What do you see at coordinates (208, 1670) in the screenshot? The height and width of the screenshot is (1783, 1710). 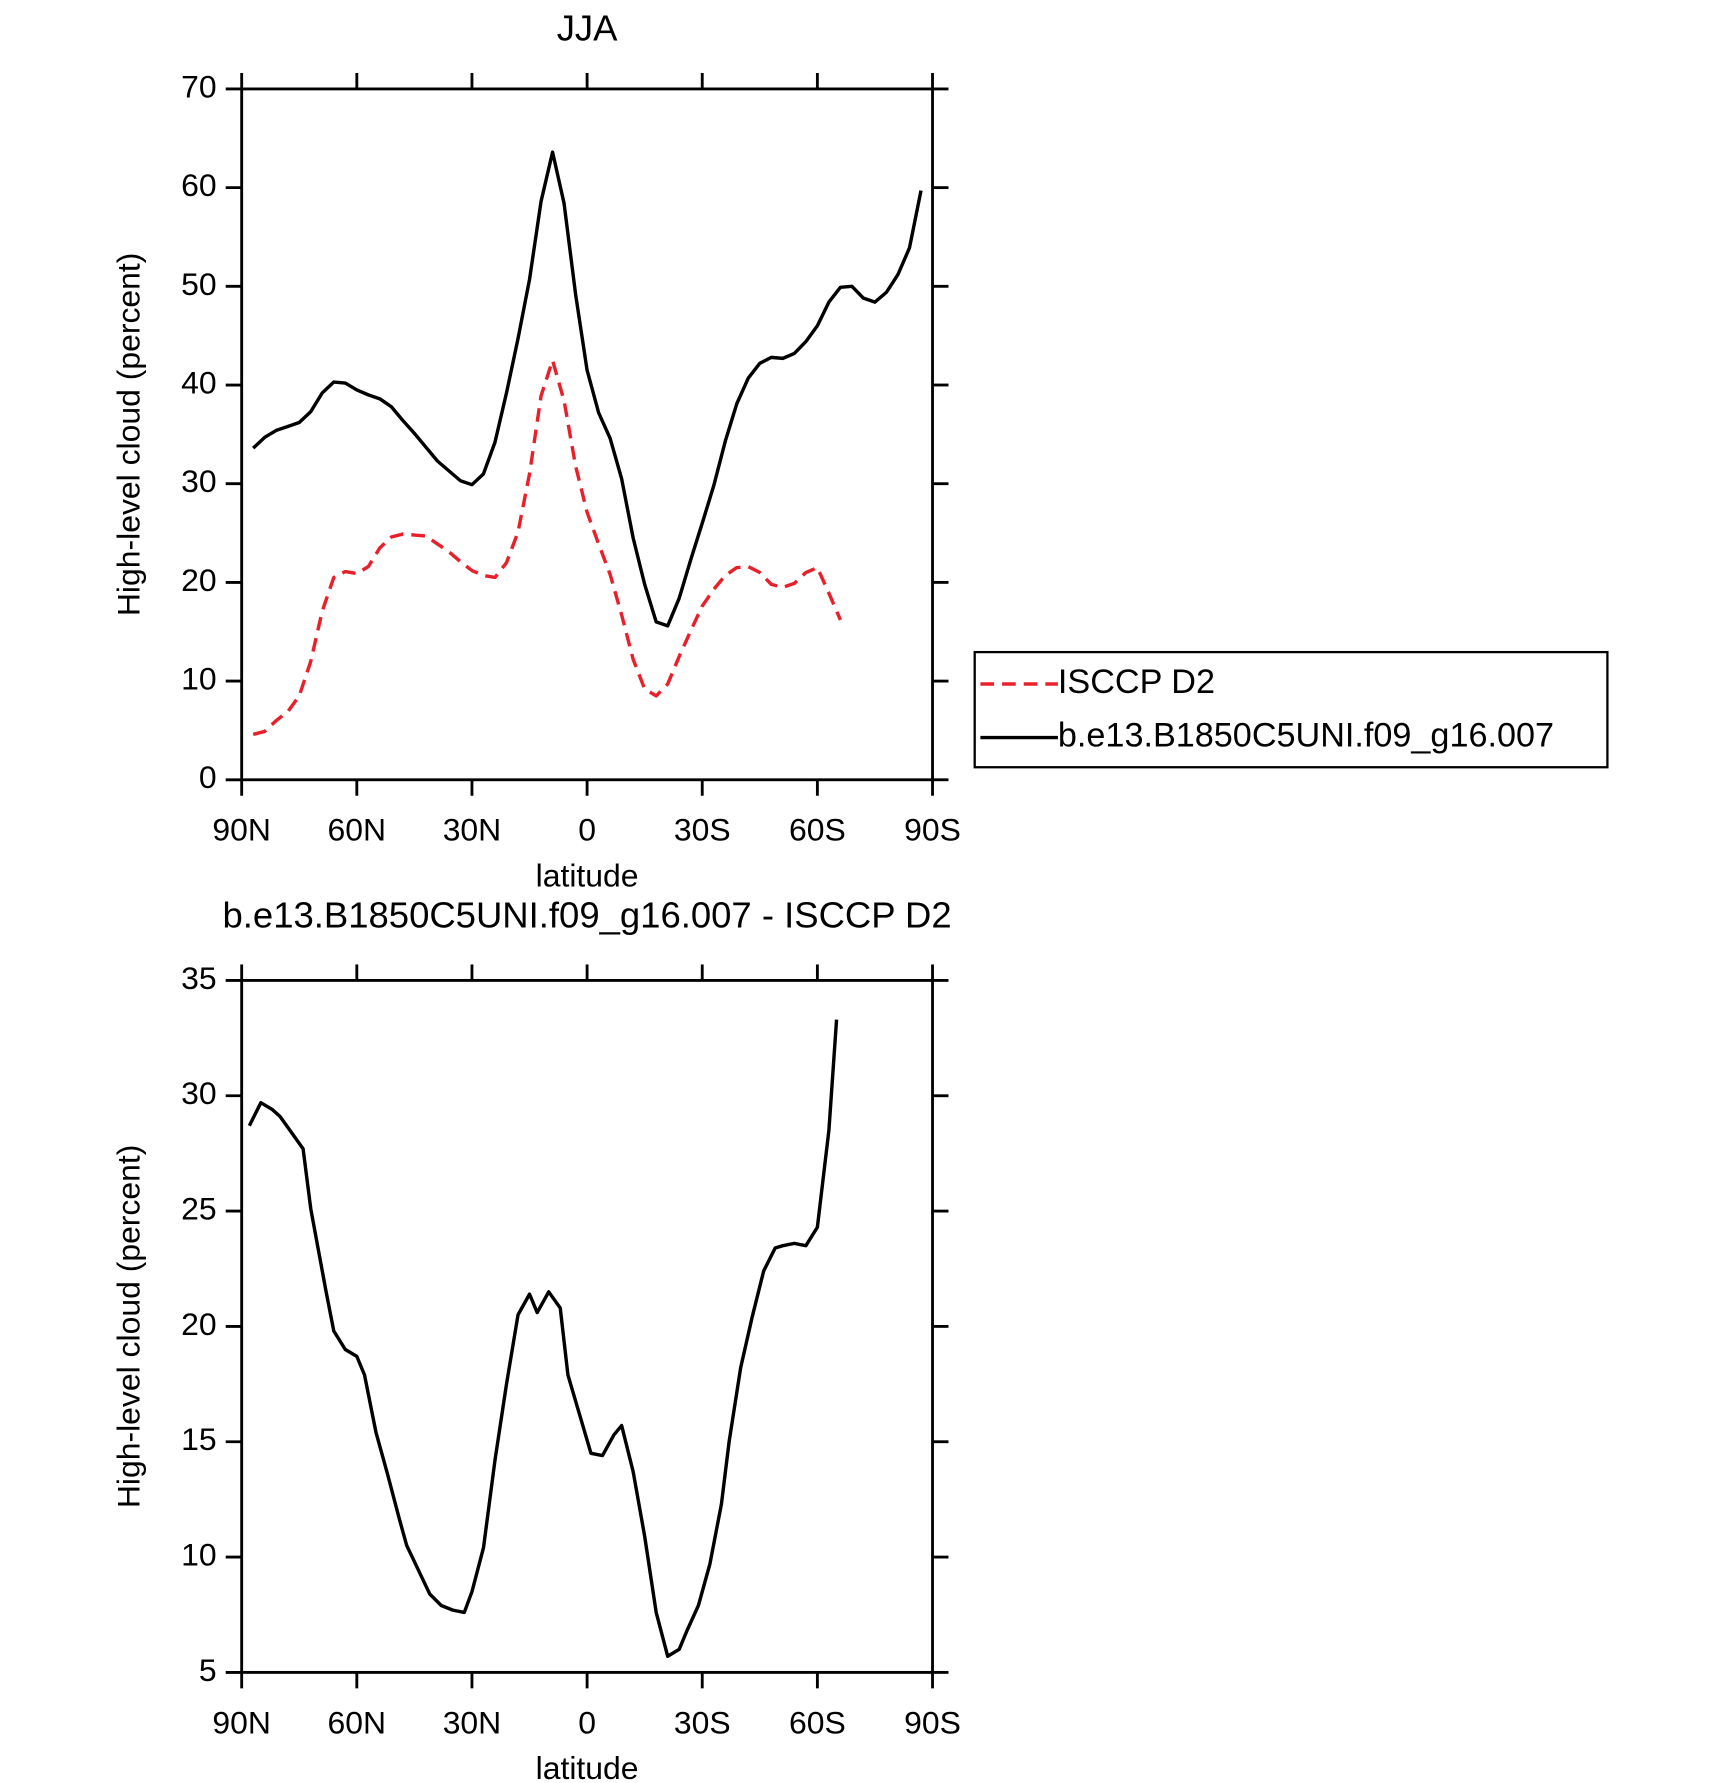 I see `y-tick-label: 5` at bounding box center [208, 1670].